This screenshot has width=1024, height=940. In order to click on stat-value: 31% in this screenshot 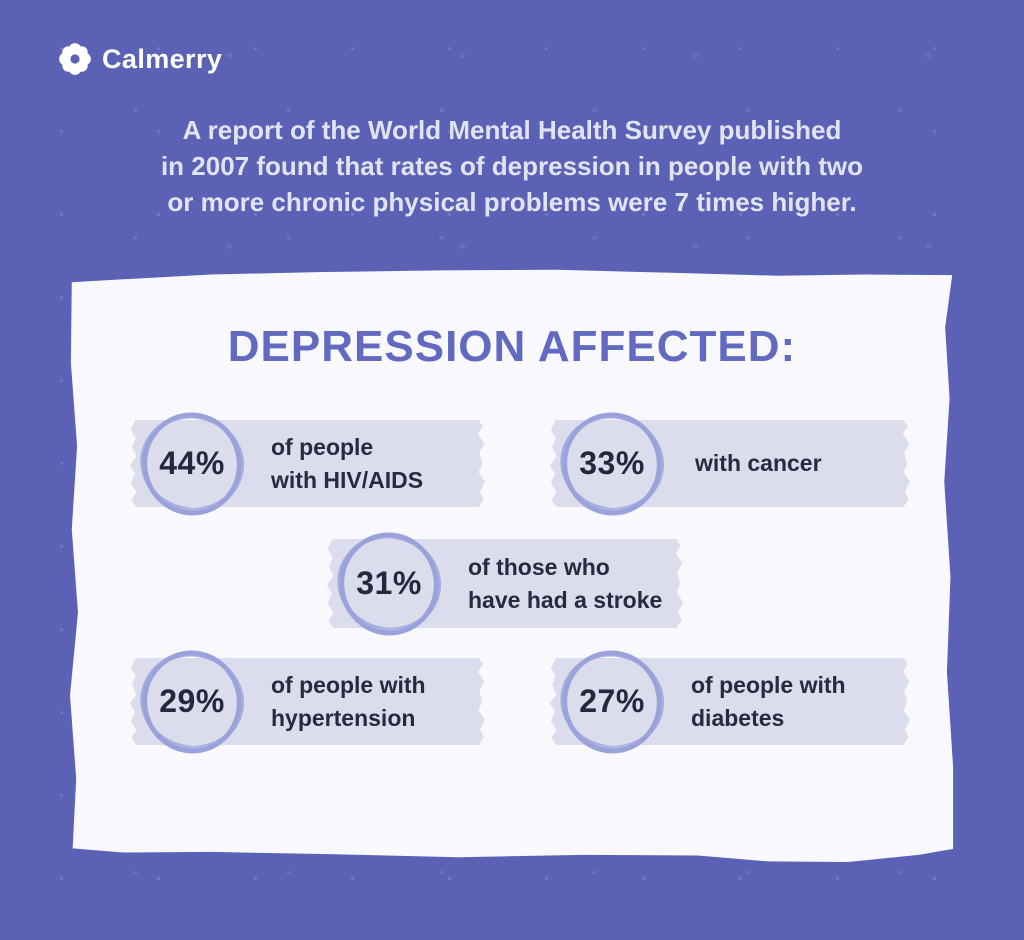, I will do `click(389, 583)`.